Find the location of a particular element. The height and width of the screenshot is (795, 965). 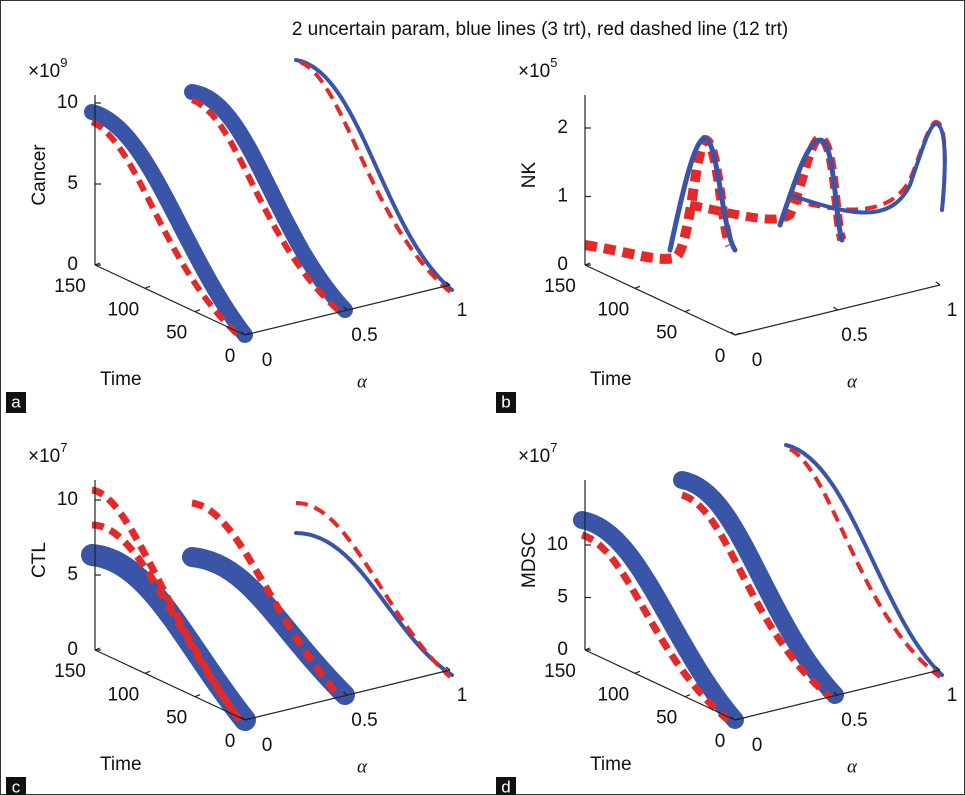

z-exponent: ×10⁵ is located at coordinates (537, 68).